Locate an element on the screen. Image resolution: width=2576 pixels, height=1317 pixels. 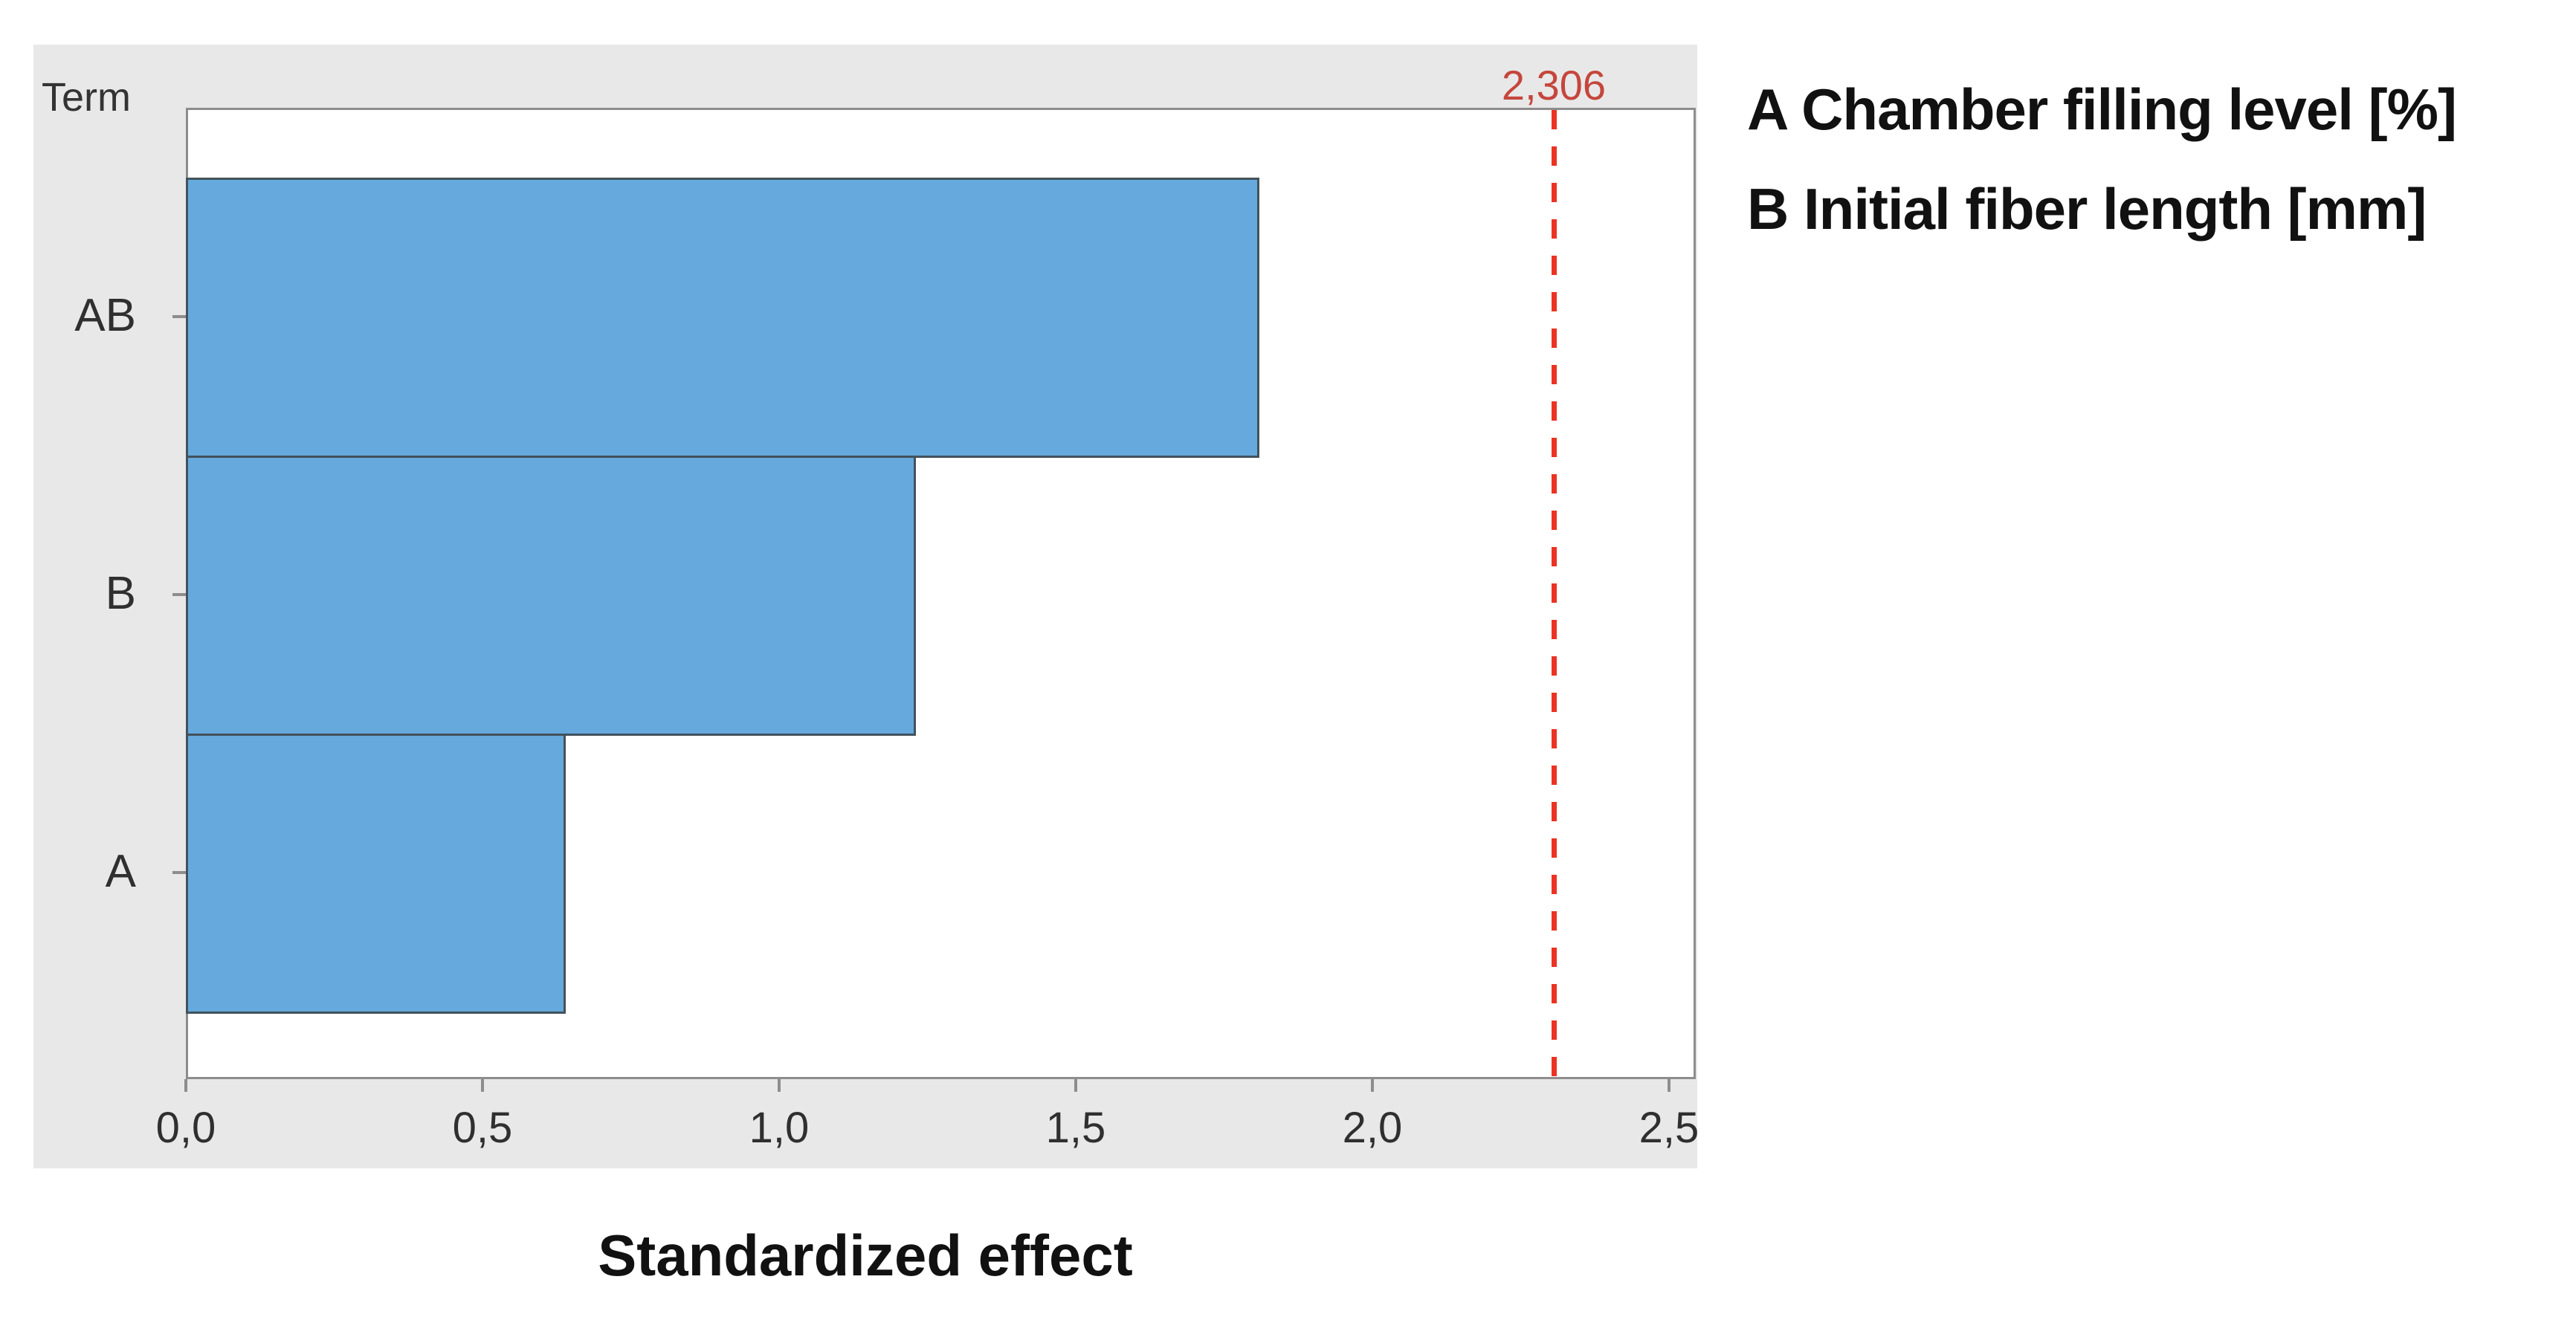
y-tick-b is located at coordinates (179, 594).